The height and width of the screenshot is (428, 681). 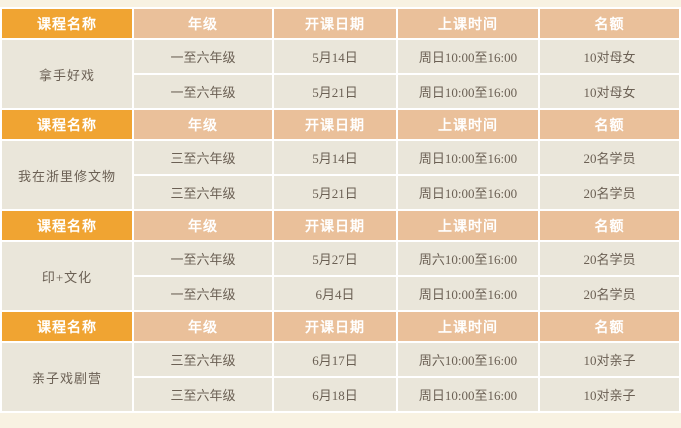 What do you see at coordinates (335, 359) in the screenshot?
I see `date-cell: 6月17日` at bounding box center [335, 359].